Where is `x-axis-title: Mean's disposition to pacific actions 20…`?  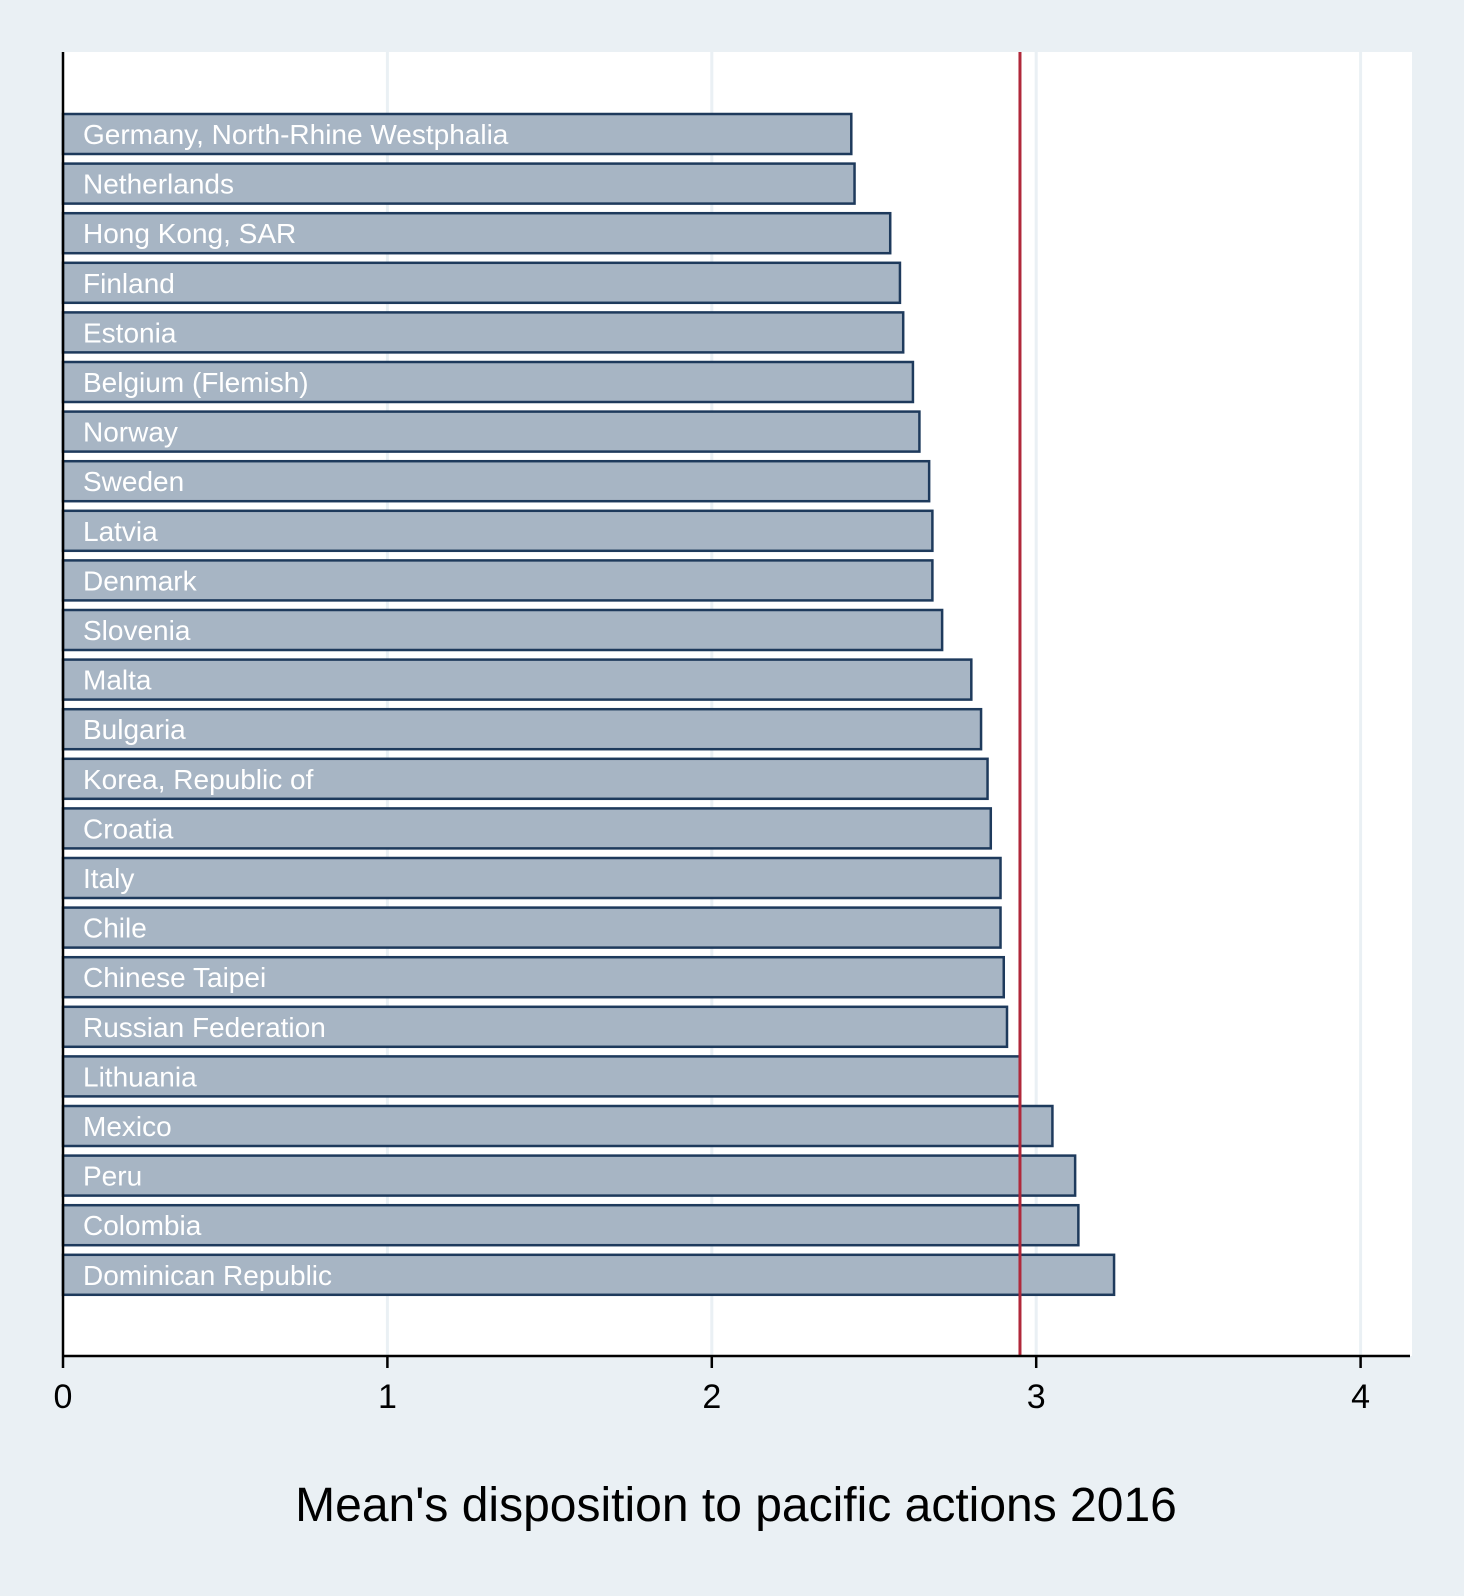 x-axis-title: Mean's disposition to pacific actions 20… is located at coordinates (736, 1505).